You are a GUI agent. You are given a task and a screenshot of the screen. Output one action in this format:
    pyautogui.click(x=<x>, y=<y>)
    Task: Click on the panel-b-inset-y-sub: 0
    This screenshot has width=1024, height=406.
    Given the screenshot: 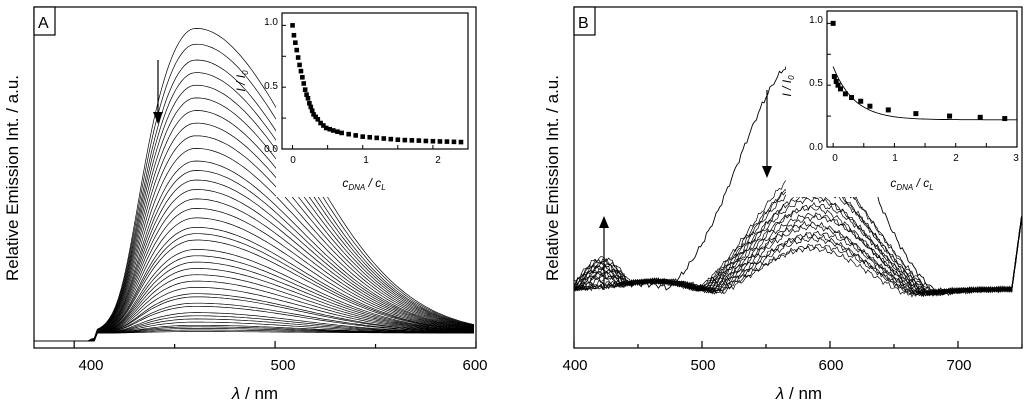 What is the action you would take?
    pyautogui.click(x=791, y=77)
    